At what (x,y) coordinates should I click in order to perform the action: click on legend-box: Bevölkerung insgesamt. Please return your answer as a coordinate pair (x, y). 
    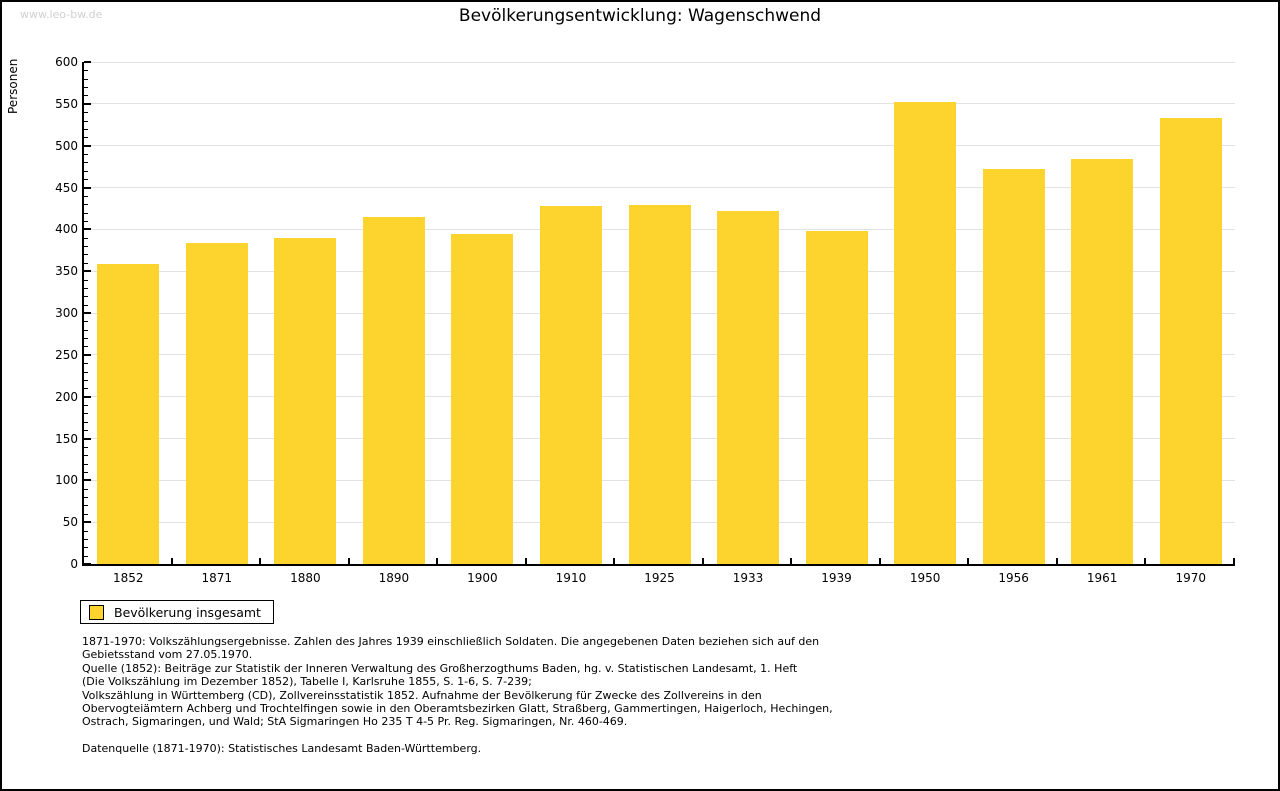
    Looking at the image, I should click on (177, 612).